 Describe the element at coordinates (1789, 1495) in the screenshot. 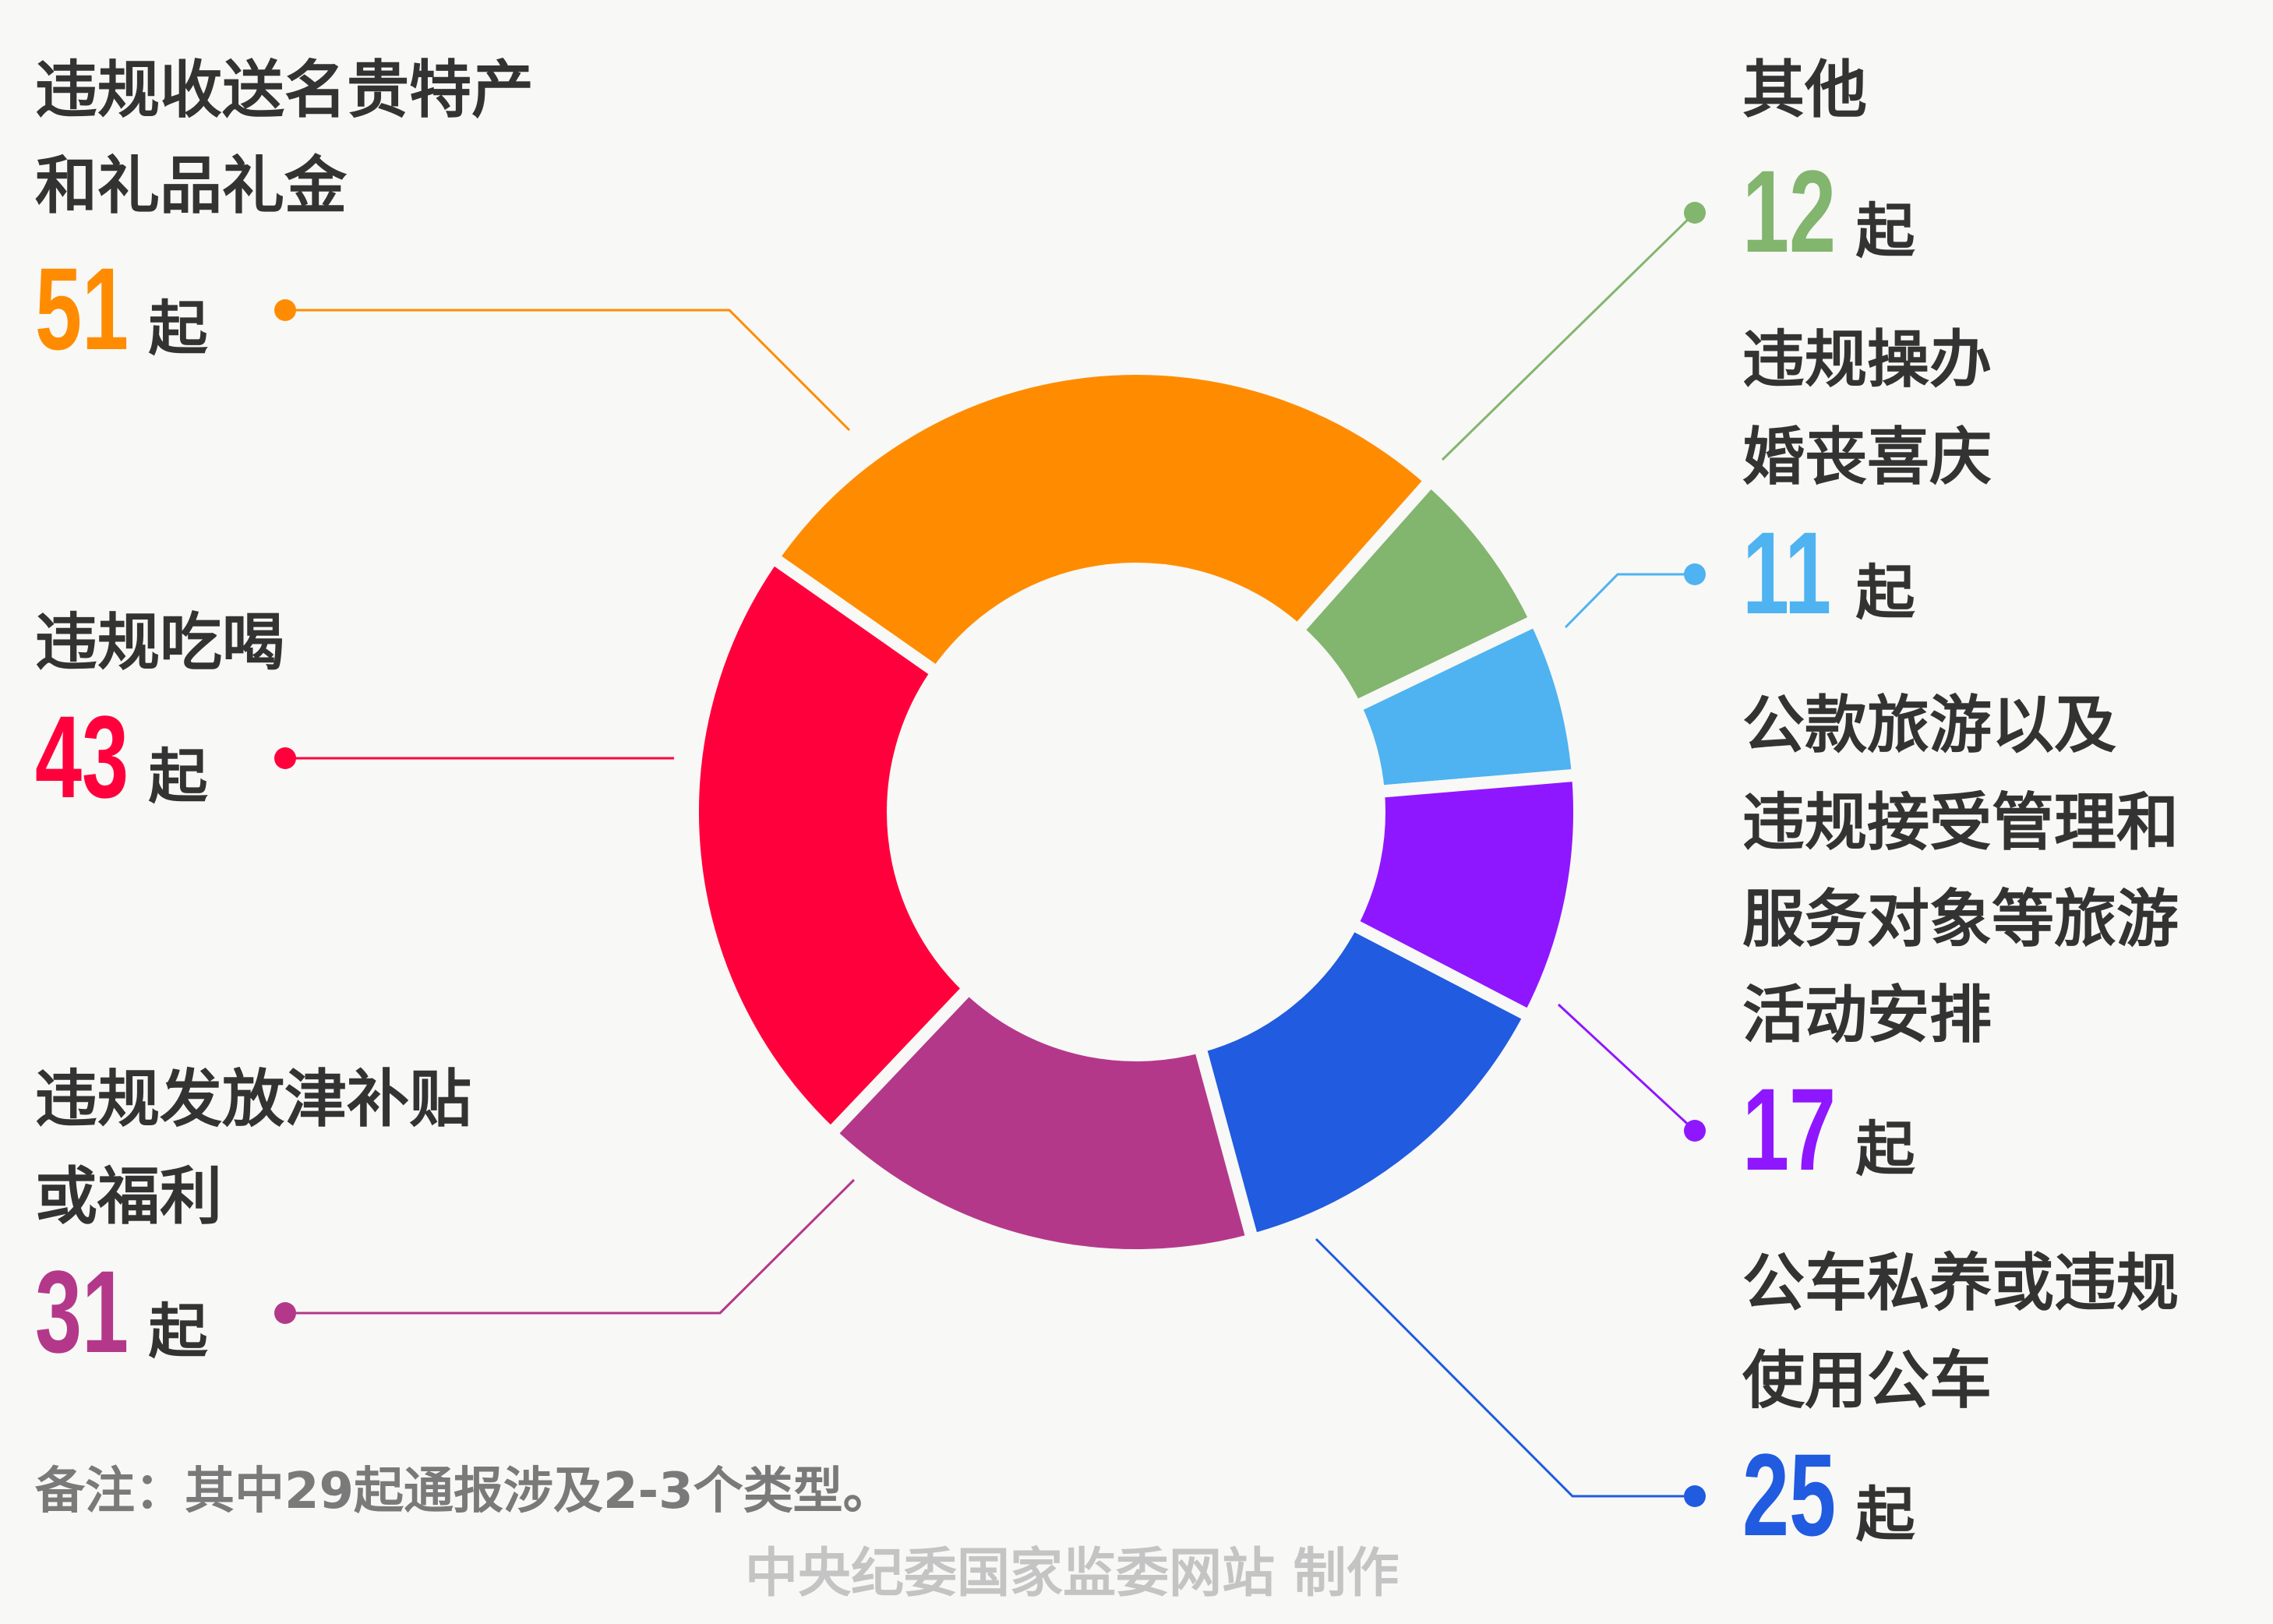

I see `value-number: 25` at that location.